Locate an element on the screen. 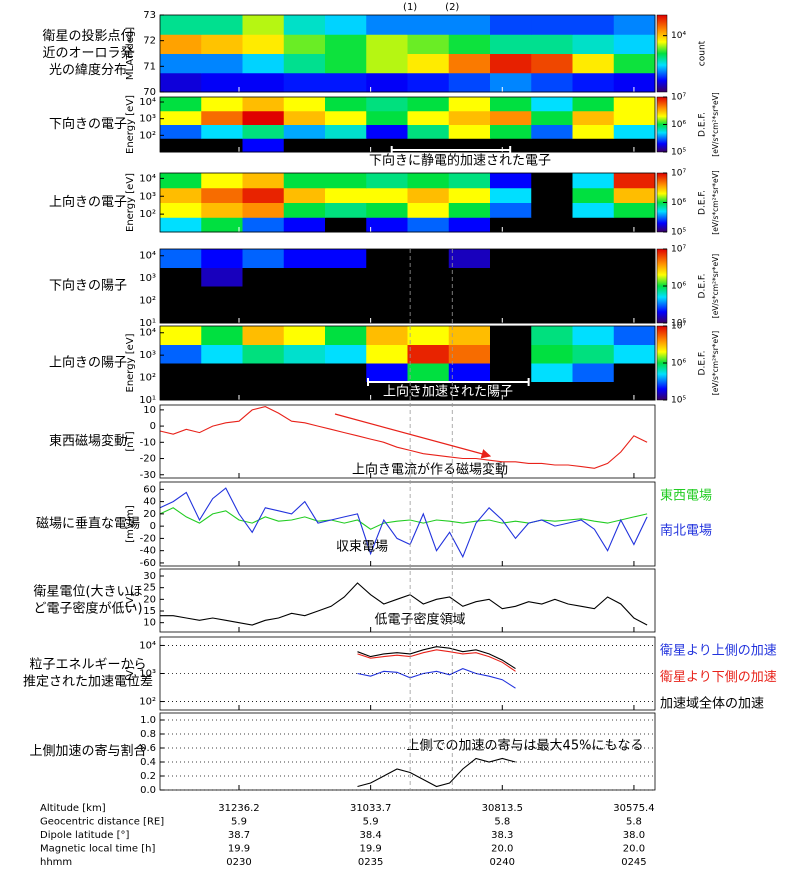  y-tick-label: 10¹ is located at coordinates (147, 323).